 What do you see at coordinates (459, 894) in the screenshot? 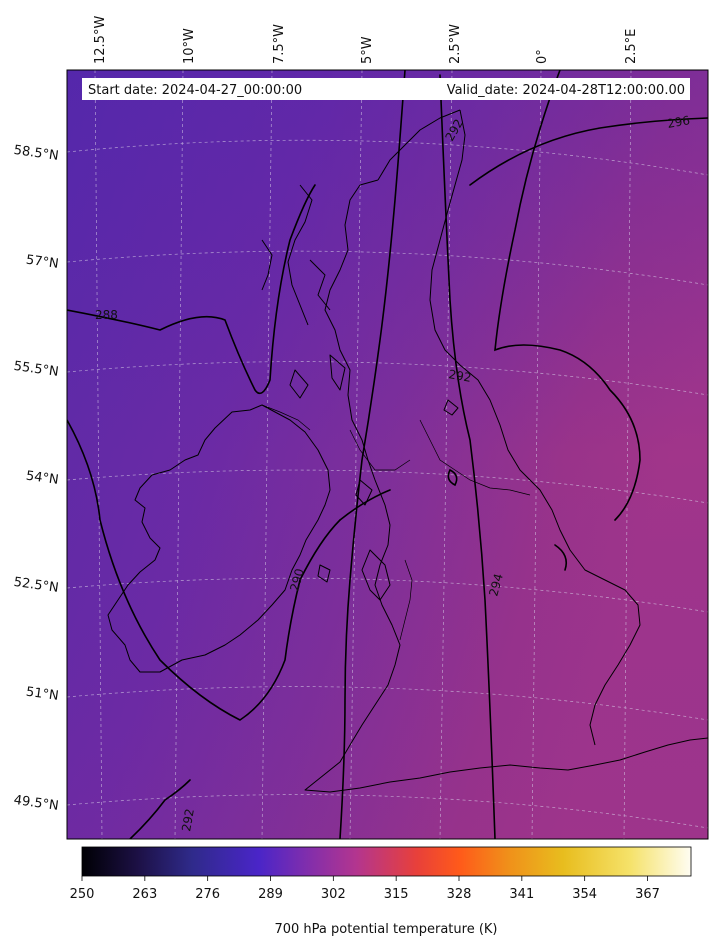
I see `colorbar-tick-label: 328` at bounding box center [459, 894].